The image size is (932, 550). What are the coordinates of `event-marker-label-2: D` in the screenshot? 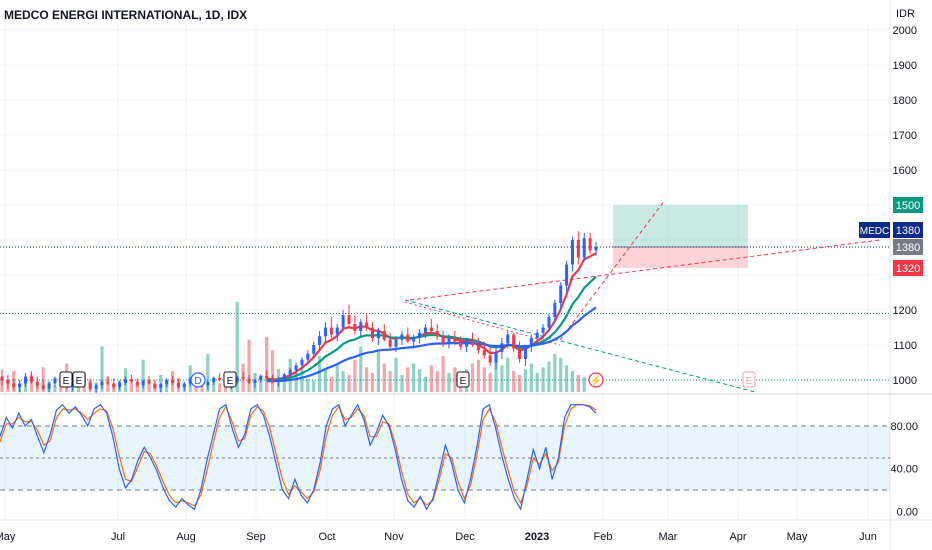 It's located at (197, 381).